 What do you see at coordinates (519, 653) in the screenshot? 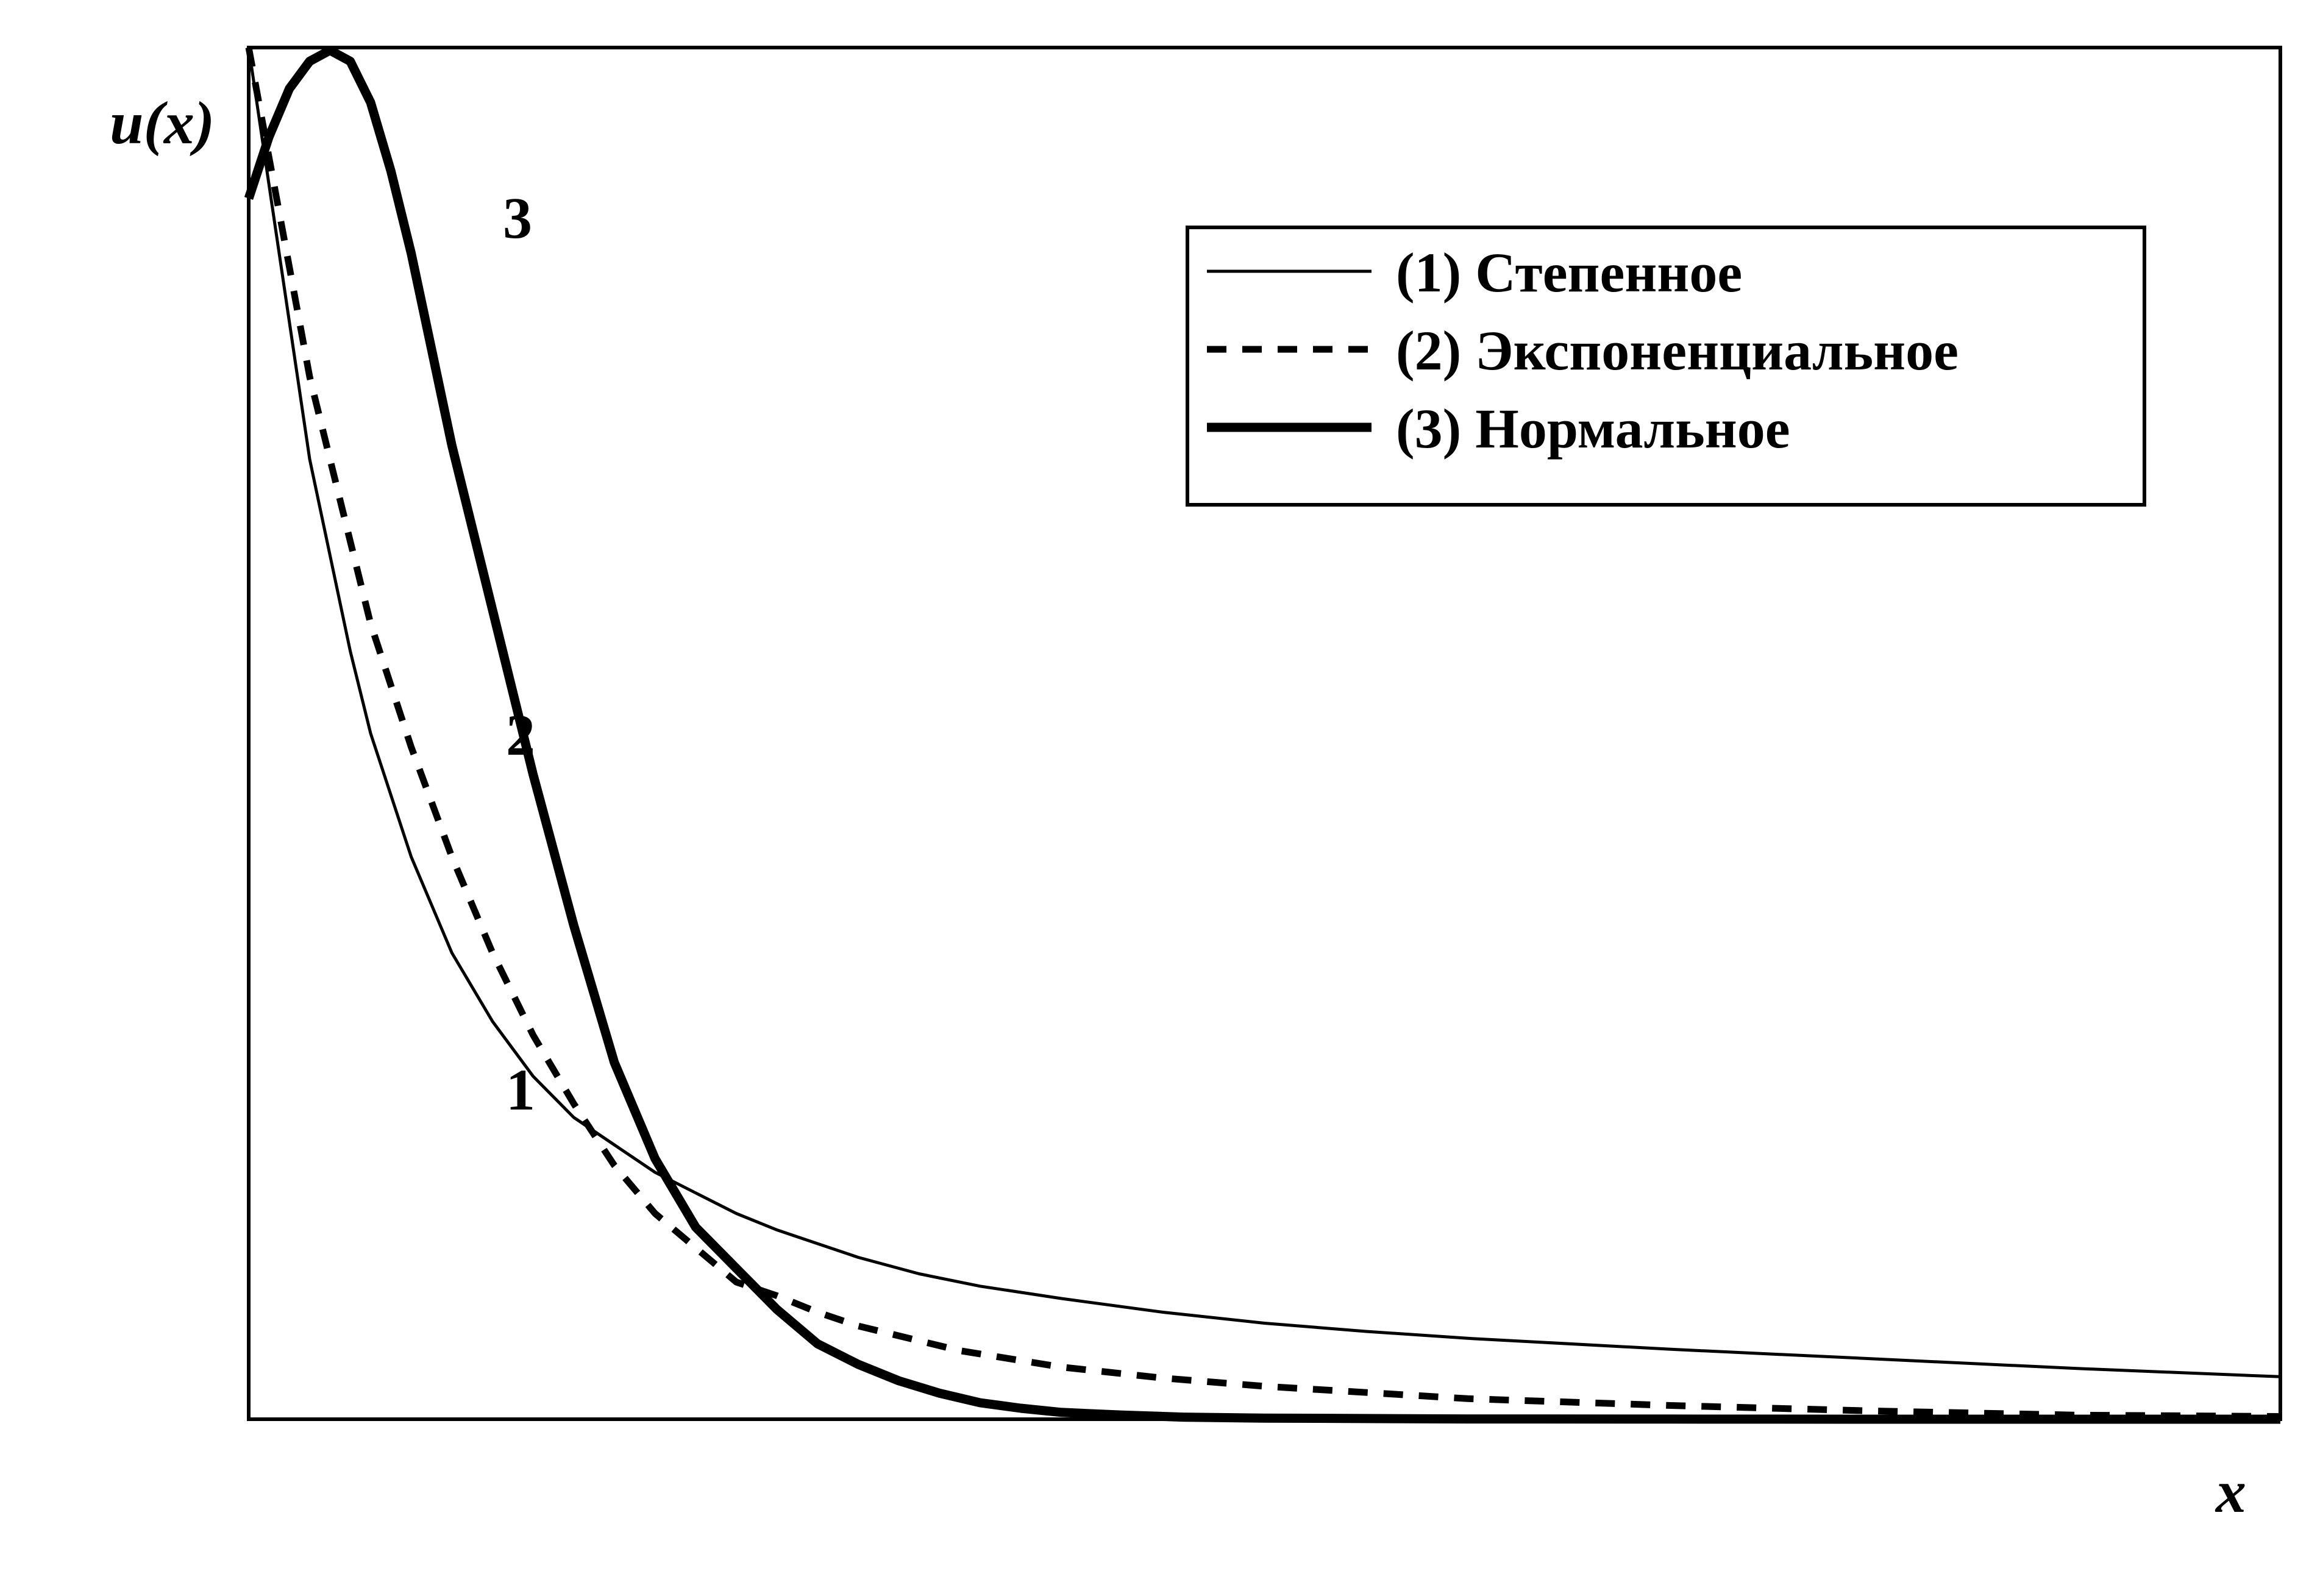
I see `curve-labels: 1 2 3` at bounding box center [519, 653].